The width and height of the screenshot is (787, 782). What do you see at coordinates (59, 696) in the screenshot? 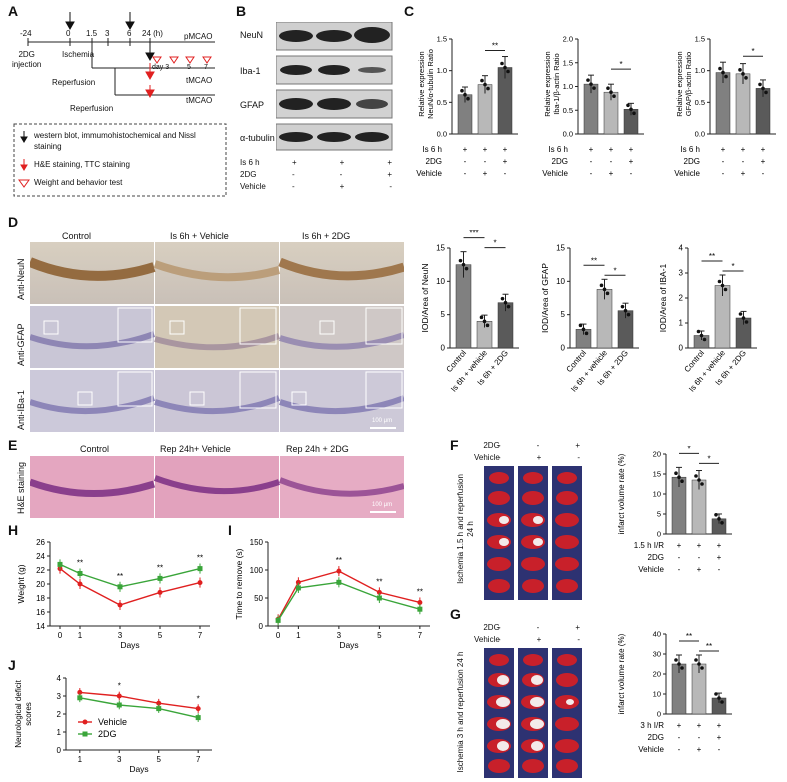
I see `y-tick-label: 3` at bounding box center [59, 696].